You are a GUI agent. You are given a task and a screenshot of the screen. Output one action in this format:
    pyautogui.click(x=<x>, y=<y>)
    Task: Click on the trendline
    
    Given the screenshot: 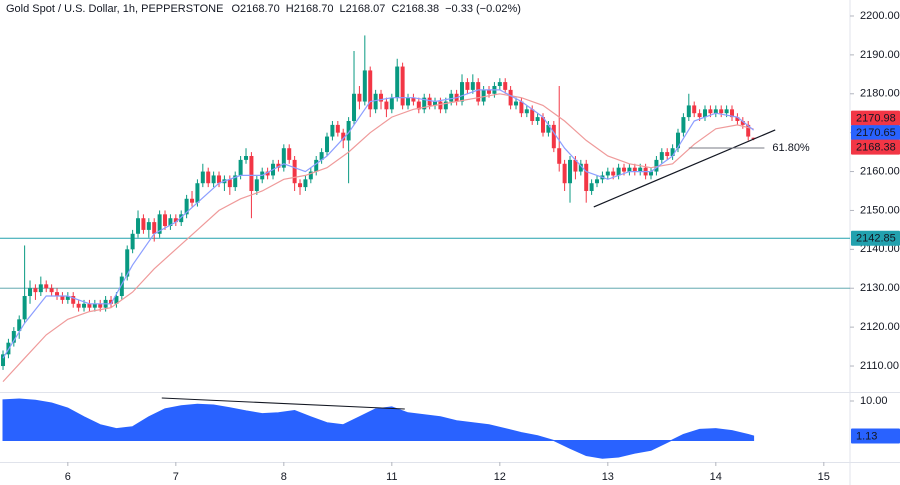 What is the action you would take?
    pyautogui.click(x=684, y=168)
    